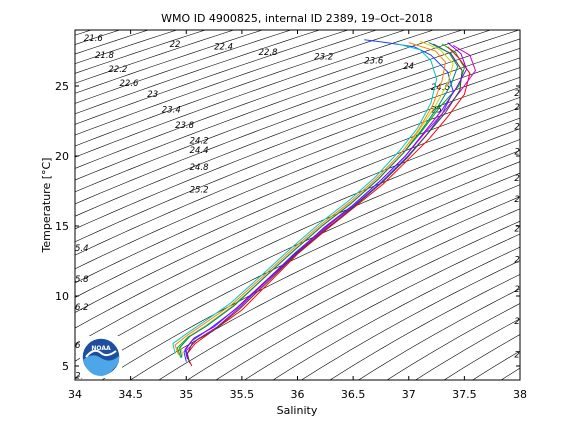 The height and width of the screenshot is (432, 576). Describe the element at coordinates (62, 156) in the screenshot. I see `y-tick-label: 20` at that location.